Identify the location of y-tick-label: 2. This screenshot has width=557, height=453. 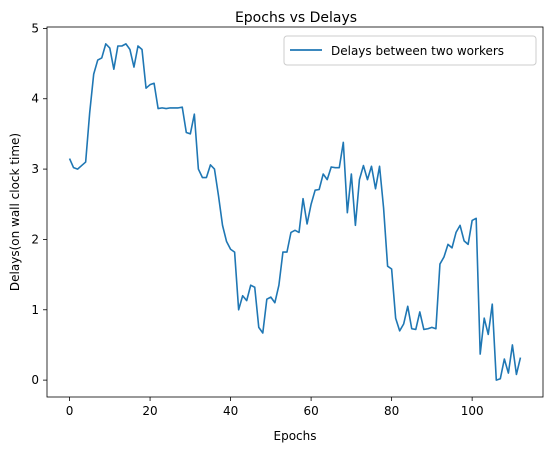
(35, 239).